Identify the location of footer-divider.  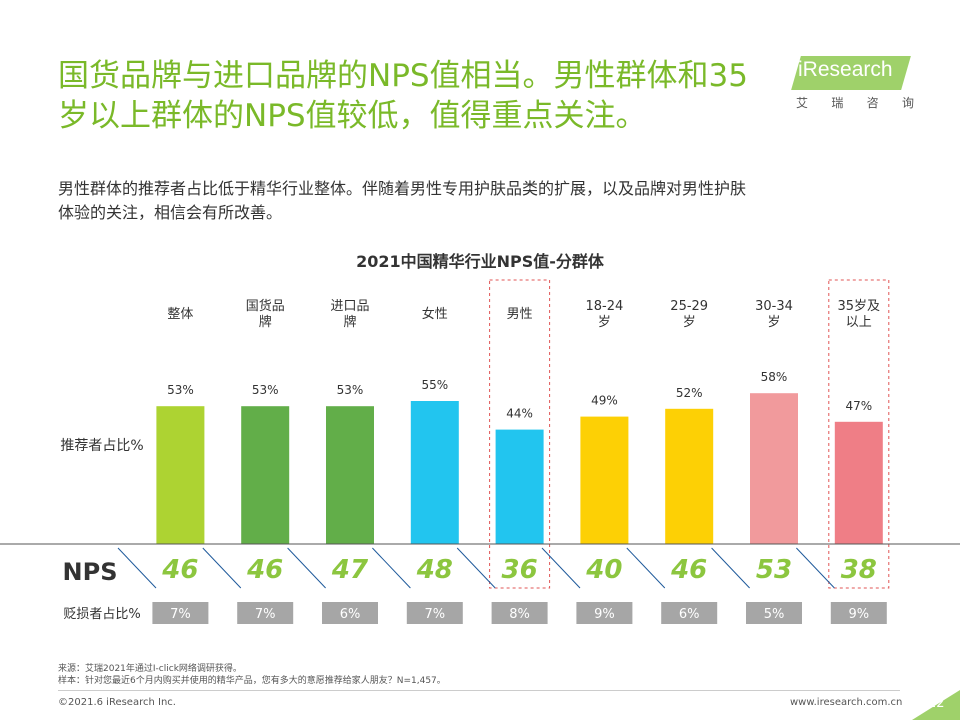
(479, 690).